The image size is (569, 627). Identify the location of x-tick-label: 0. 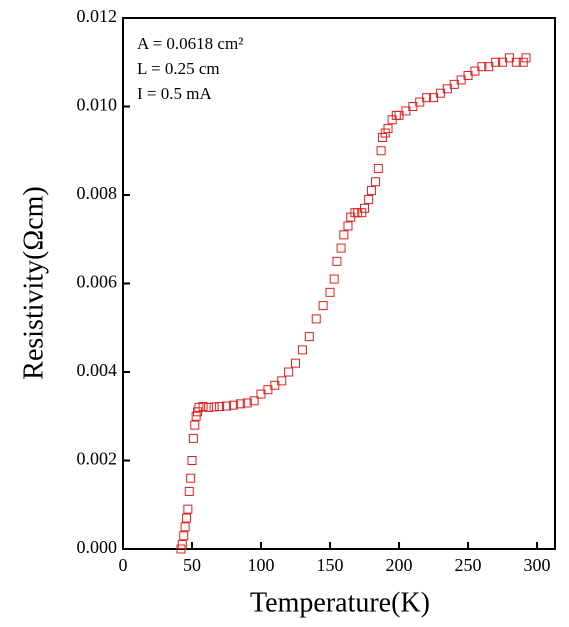
(123, 565).